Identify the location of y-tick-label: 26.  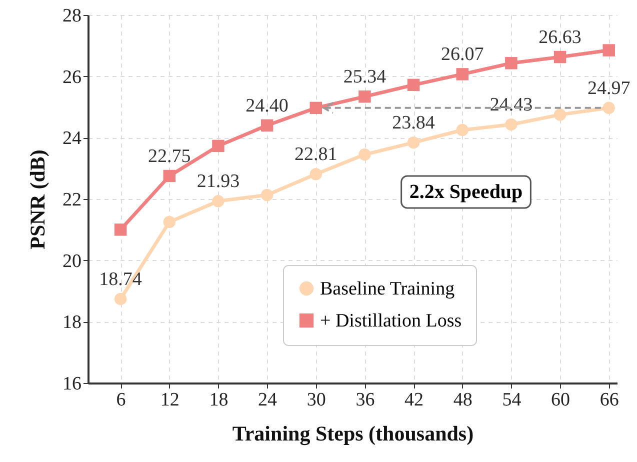
(72, 77).